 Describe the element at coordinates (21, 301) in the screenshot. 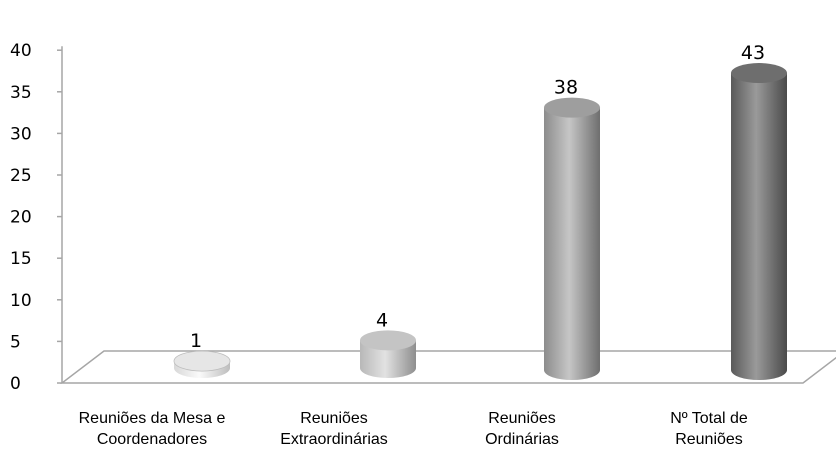

I see `y-tick-label: 10` at that location.